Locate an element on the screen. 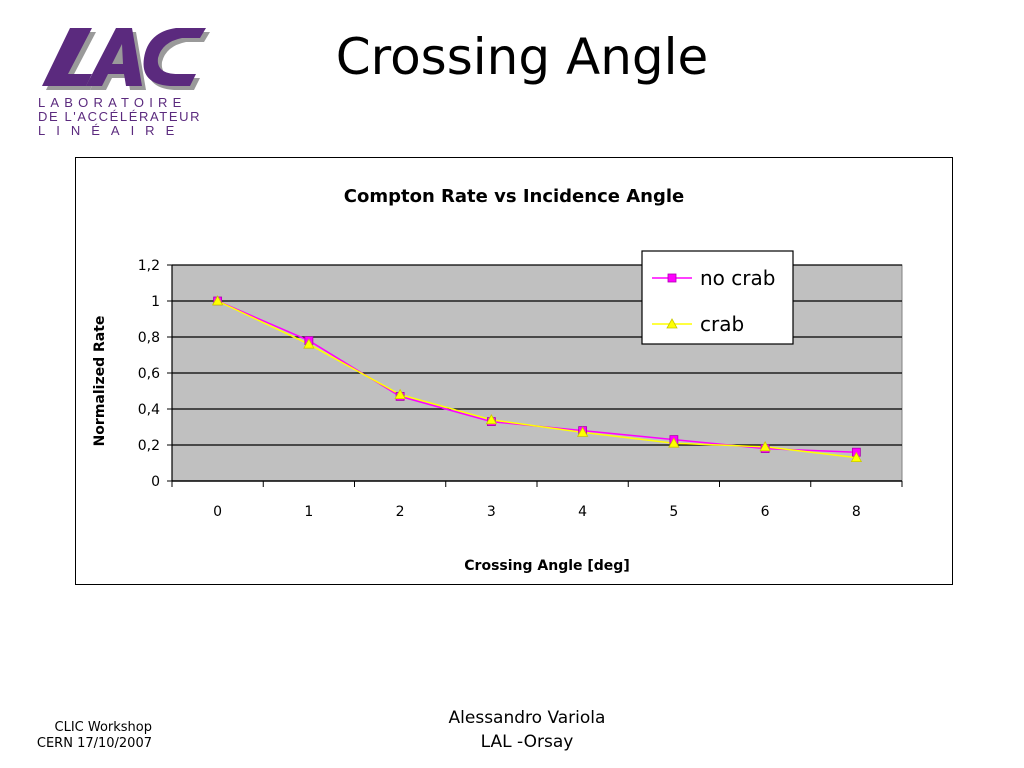 The image size is (1024, 768). footer-event-name: CLIC Workshop is located at coordinates (103, 727).